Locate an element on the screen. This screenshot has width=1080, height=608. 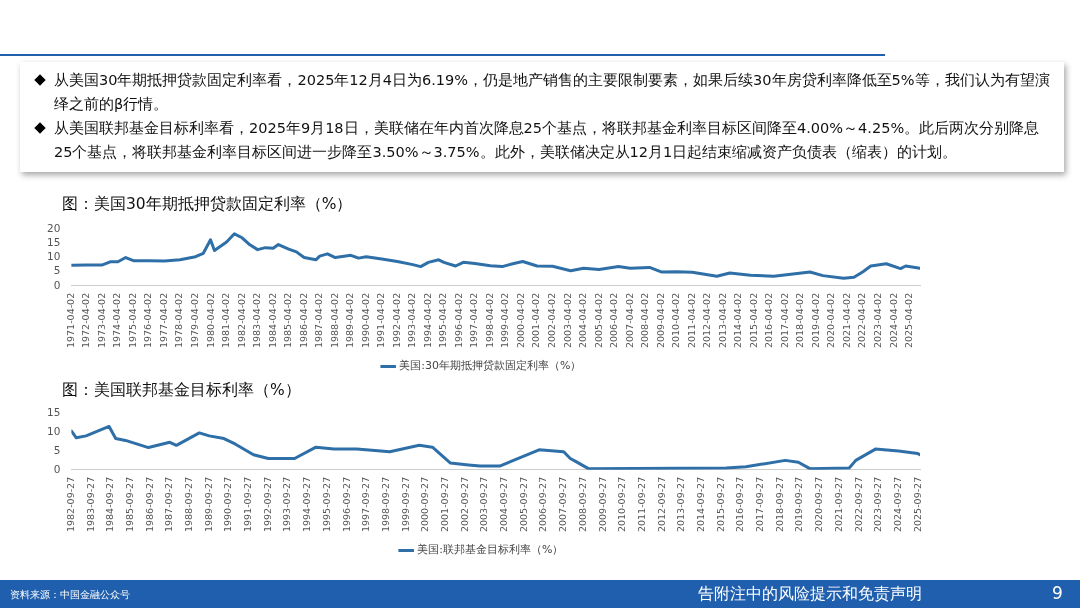
text: 从美国30年期抵押贷款固定利率看，2025年12月4日为6.19%，仍是地产销售的主要限制要素，如果后续30年房贷利率降低至5%等，我们认为有望演绎之前的β行情。 is located at coordinates (552, 92).